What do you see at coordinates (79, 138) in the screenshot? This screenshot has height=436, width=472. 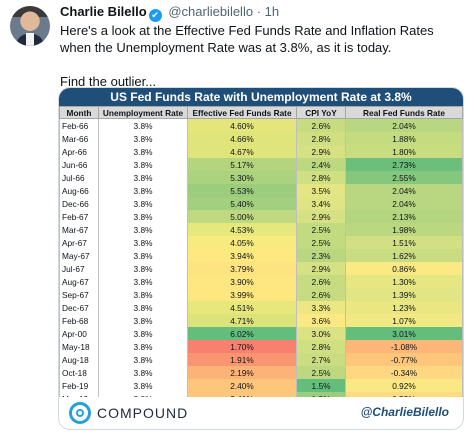 I see `table-cell: Mar-66` at bounding box center [79, 138].